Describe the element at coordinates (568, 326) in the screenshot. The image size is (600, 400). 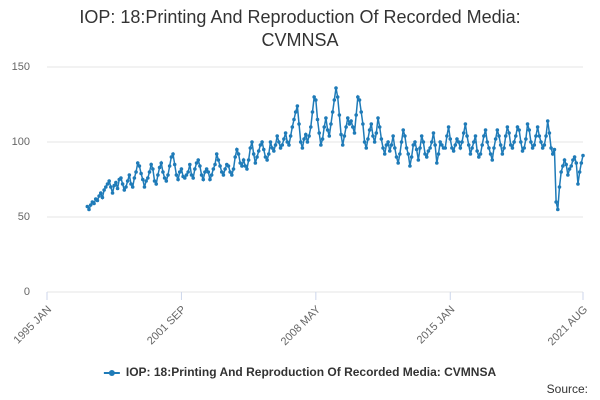
I see `x-tick-label: 2021 AUG` at that location.